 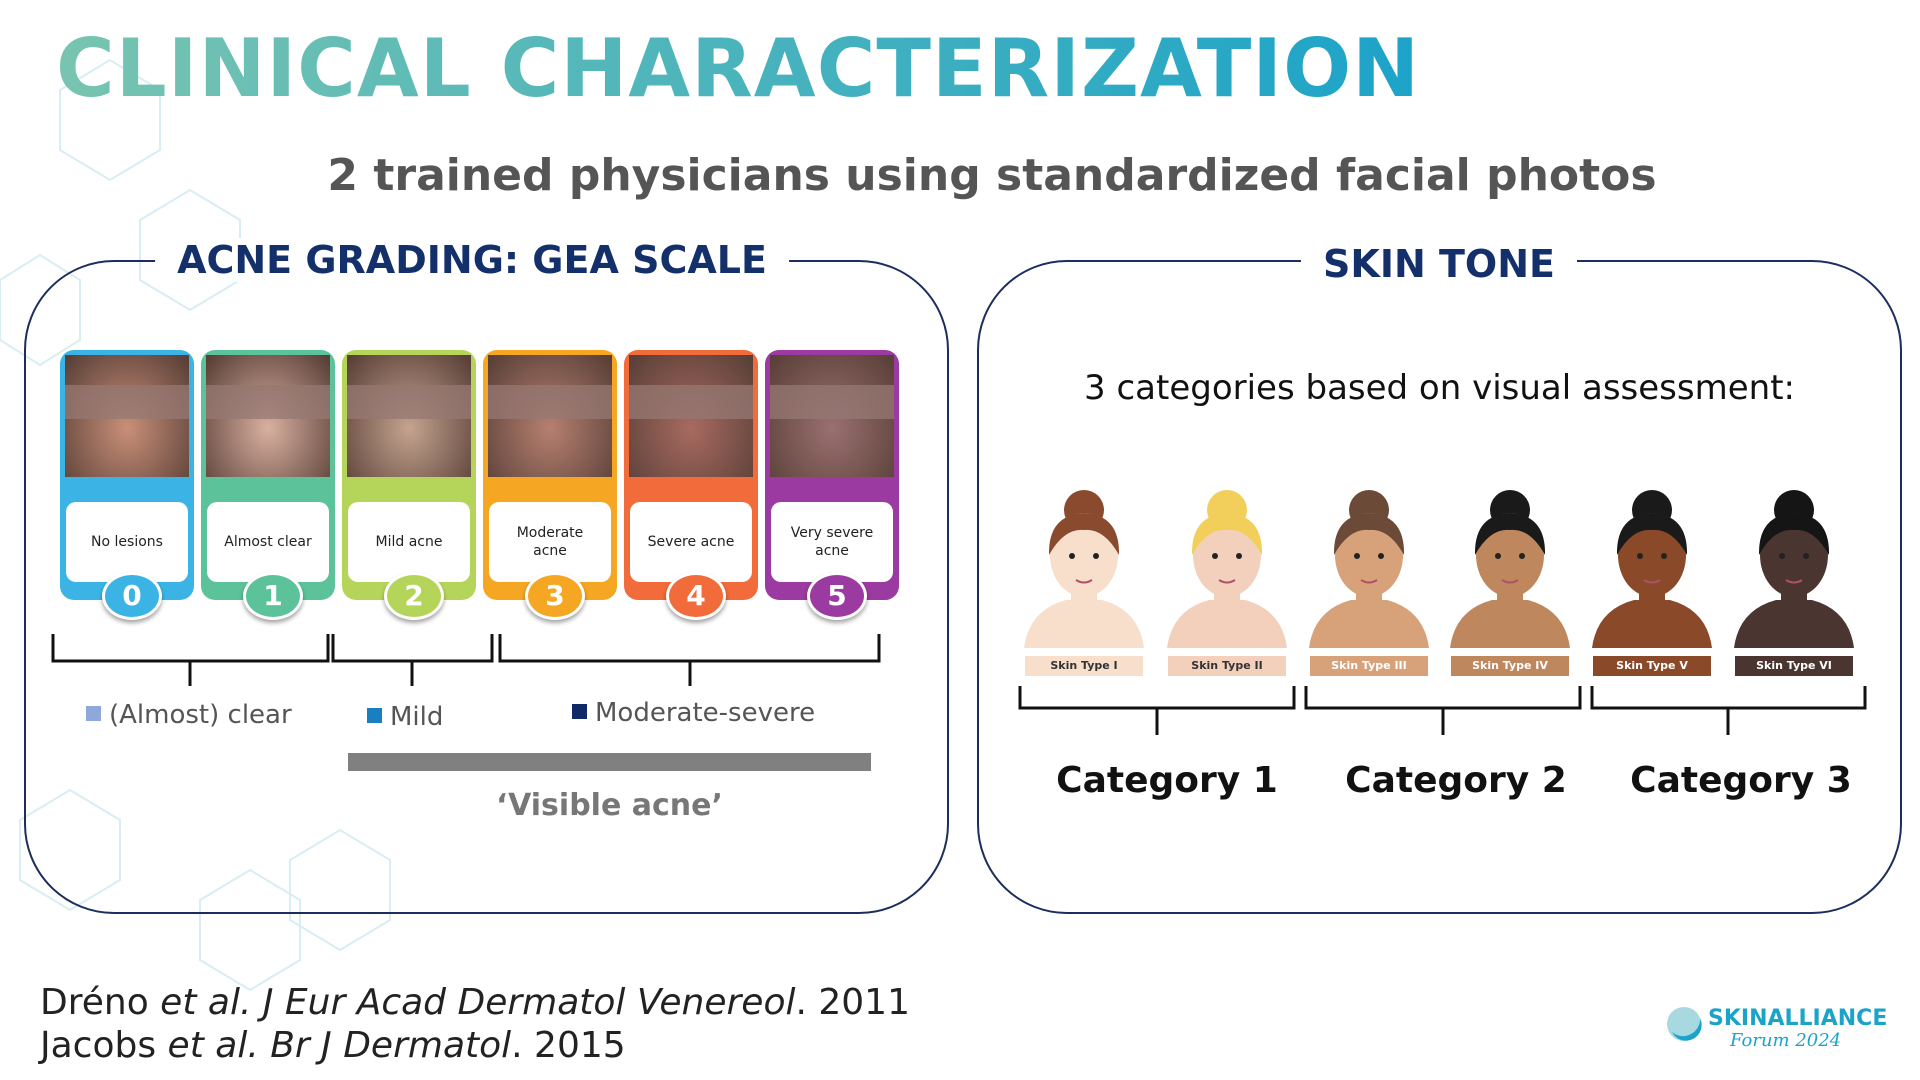 I want to click on group-label: (Almost) clear, so click(x=189, y=715).